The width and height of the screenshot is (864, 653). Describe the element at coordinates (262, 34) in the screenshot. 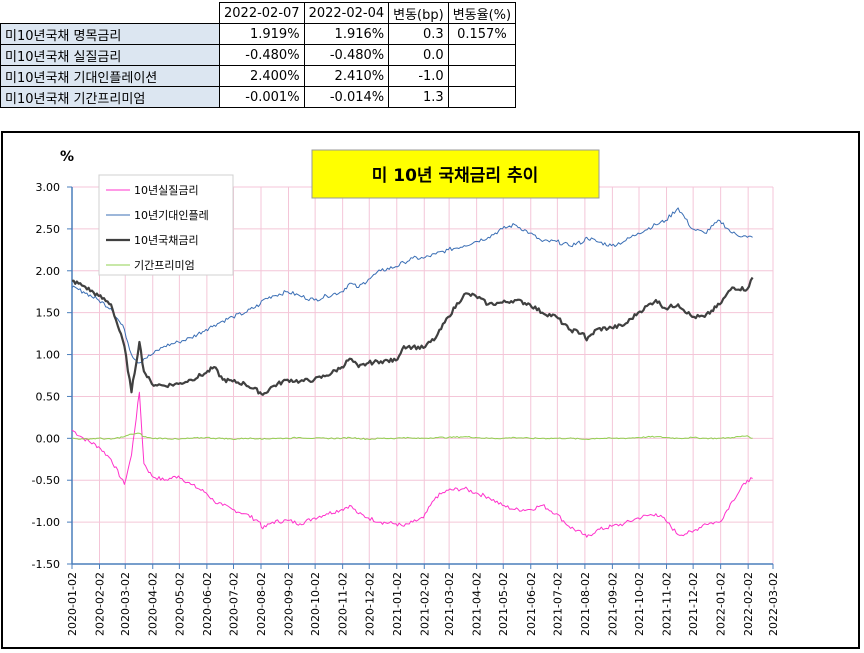

I see `value-cell: 1.919%` at that location.